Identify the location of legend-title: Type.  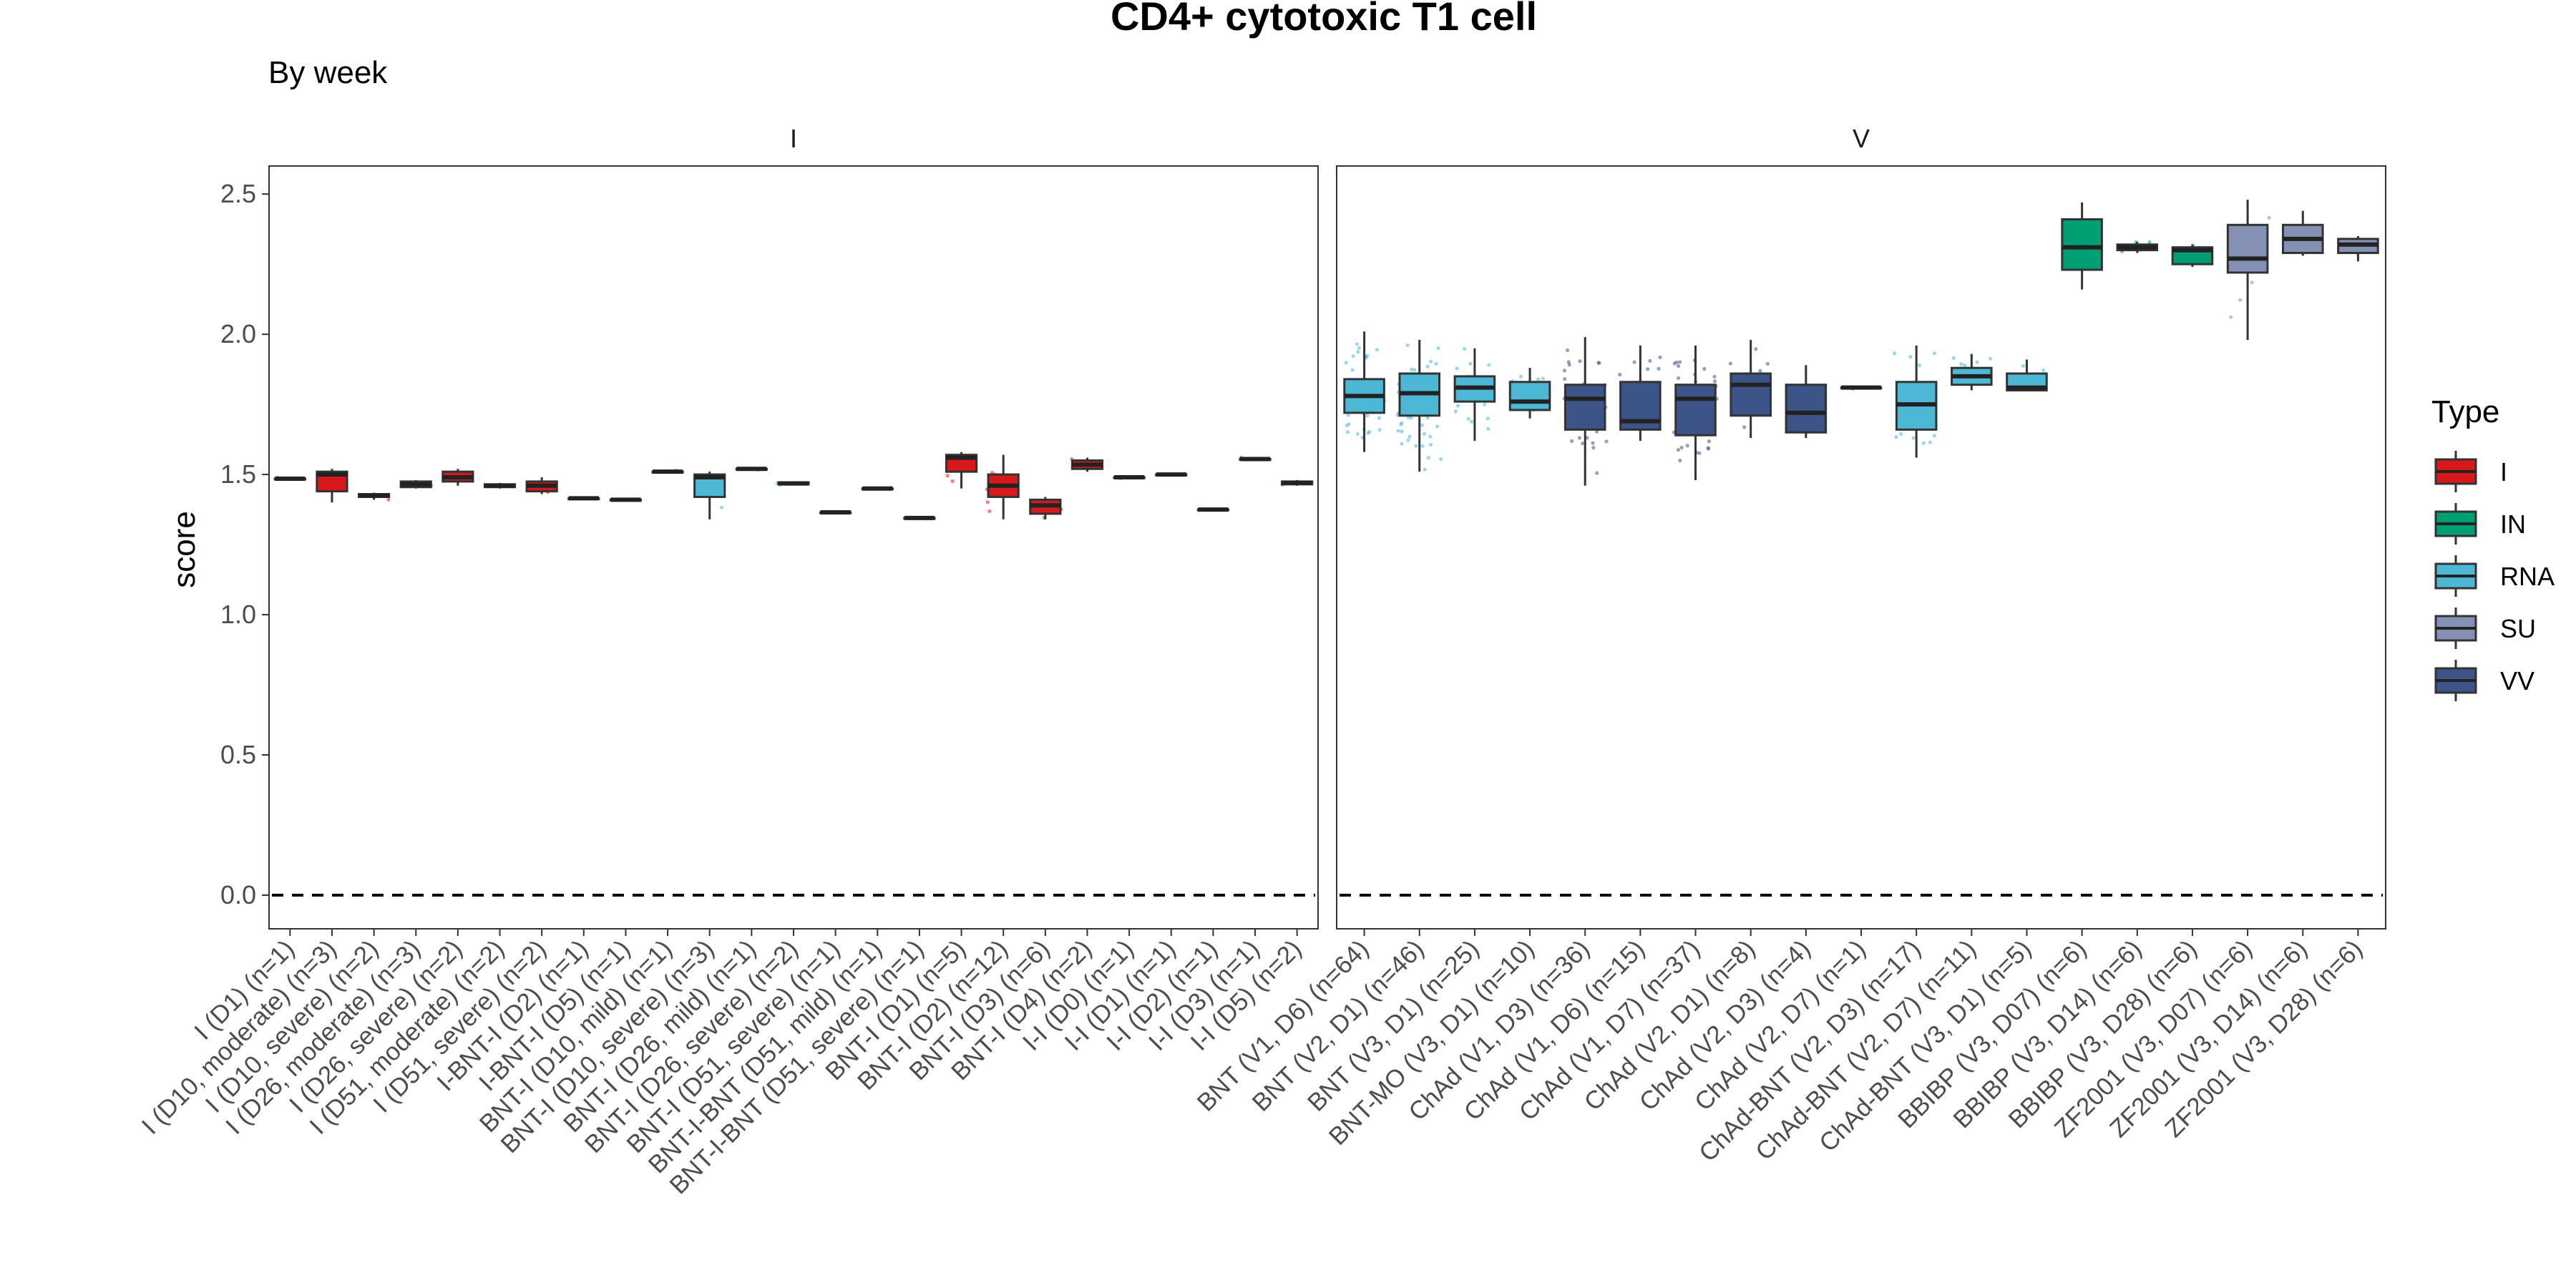
(2465, 411).